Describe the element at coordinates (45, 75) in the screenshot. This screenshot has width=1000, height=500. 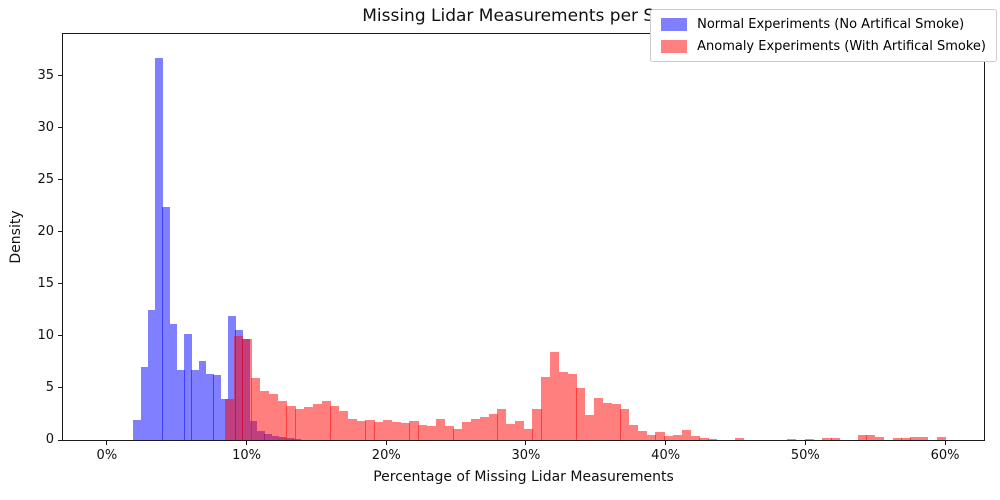
I see `y-tick-label: 35` at that location.